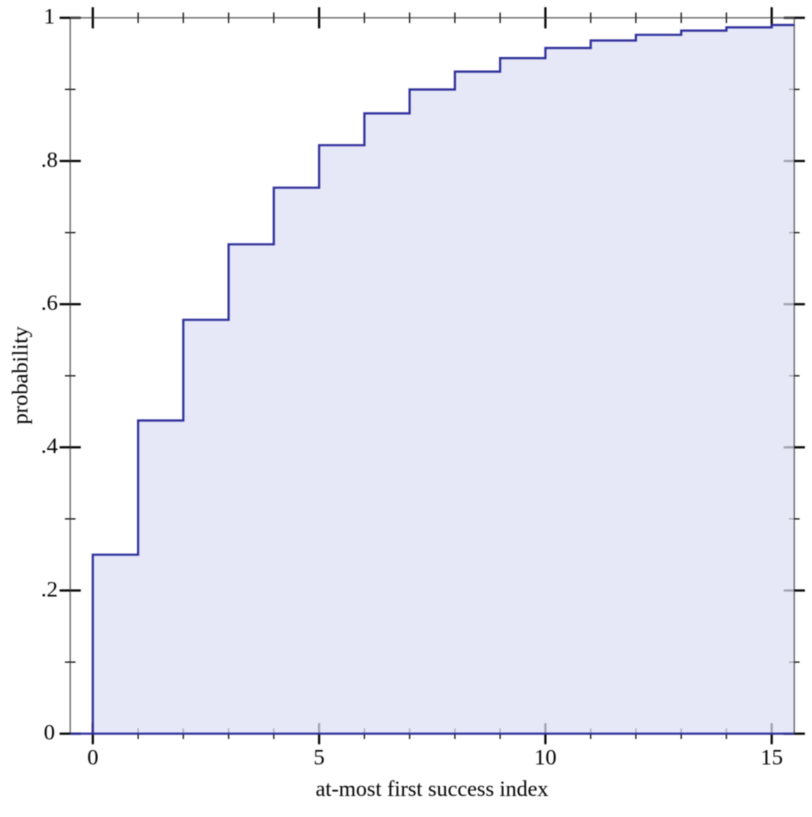  What do you see at coordinates (545, 757) in the screenshot?
I see `svg-text: 10` at bounding box center [545, 757].